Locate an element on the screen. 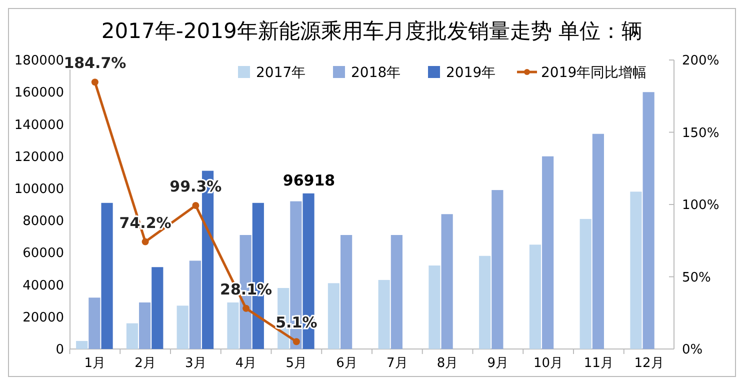  x-tick-label: 5月 is located at coordinates (297, 363).